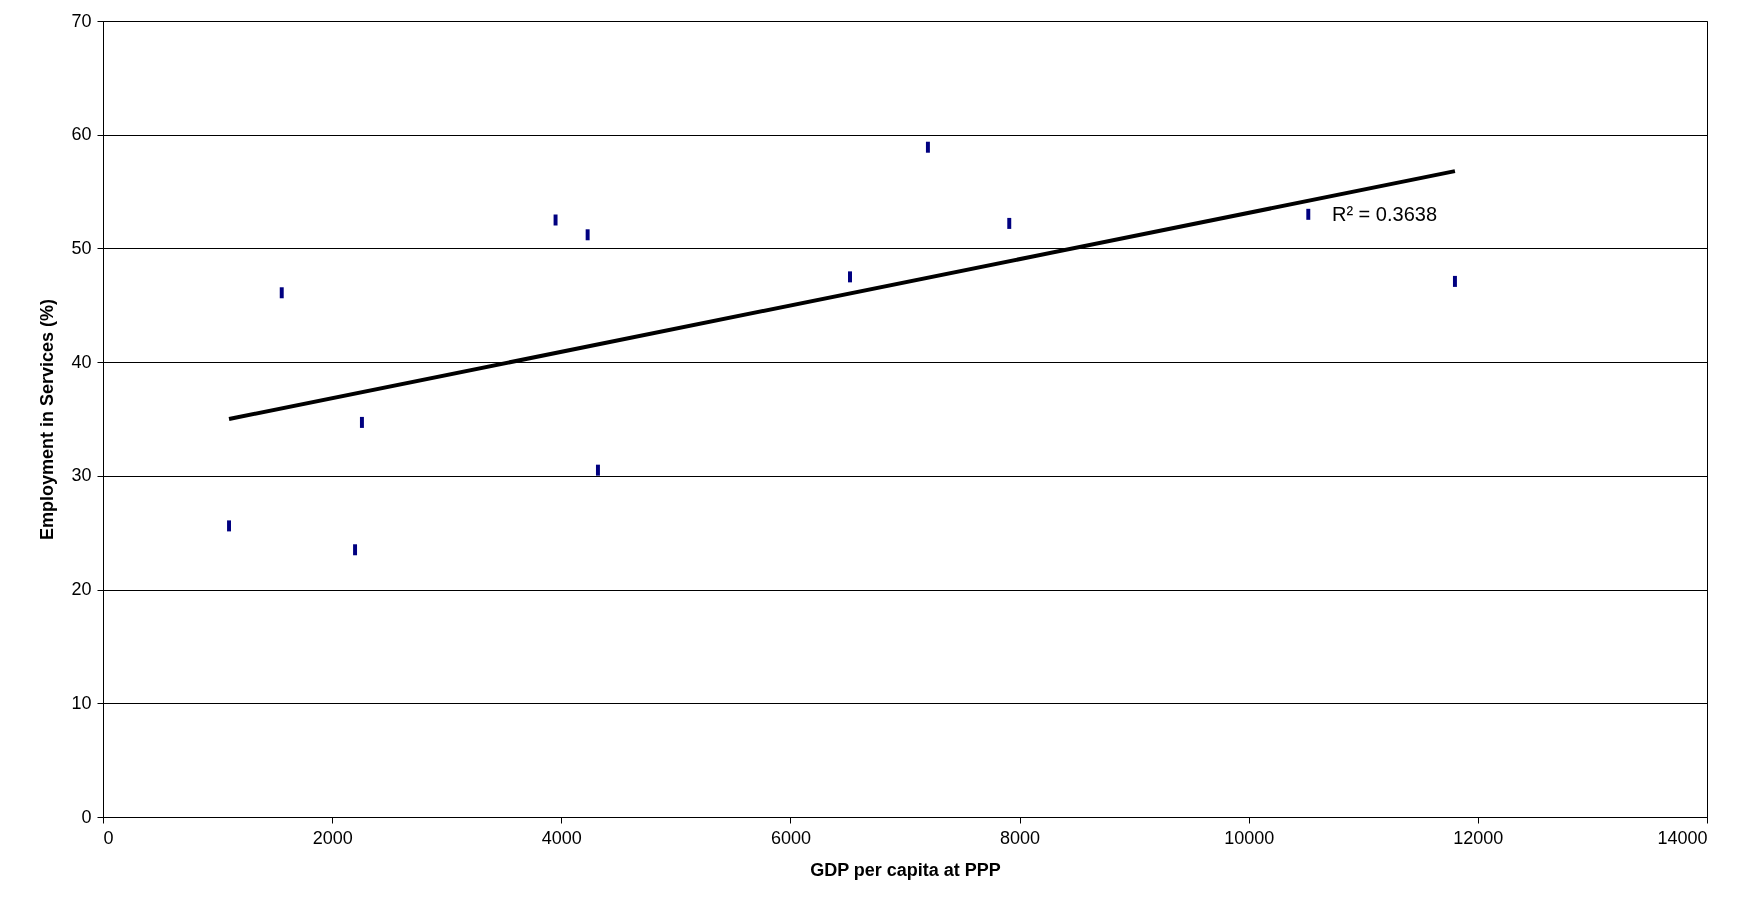  I want to click on annotation: R² = 0.3638, so click(1384, 214).